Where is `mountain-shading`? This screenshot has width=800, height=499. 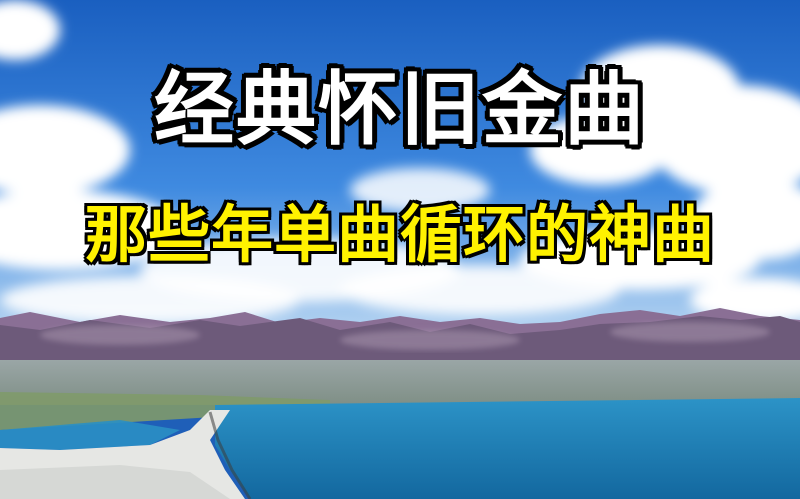
mountain-shading is located at coordinates (405, 336).